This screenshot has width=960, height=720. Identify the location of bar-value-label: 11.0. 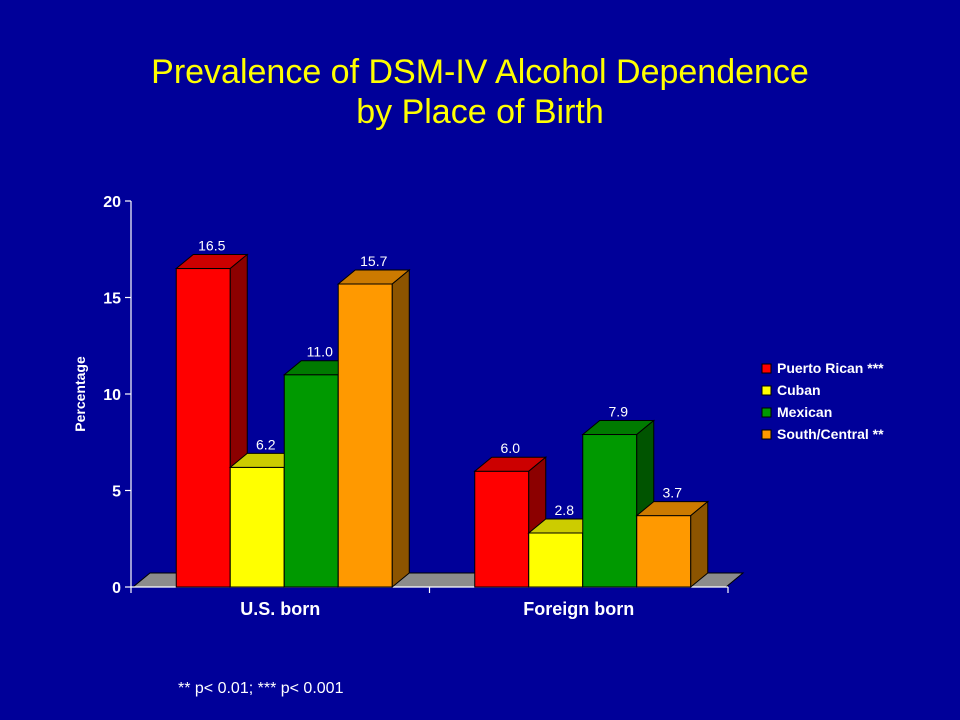
(320, 352).